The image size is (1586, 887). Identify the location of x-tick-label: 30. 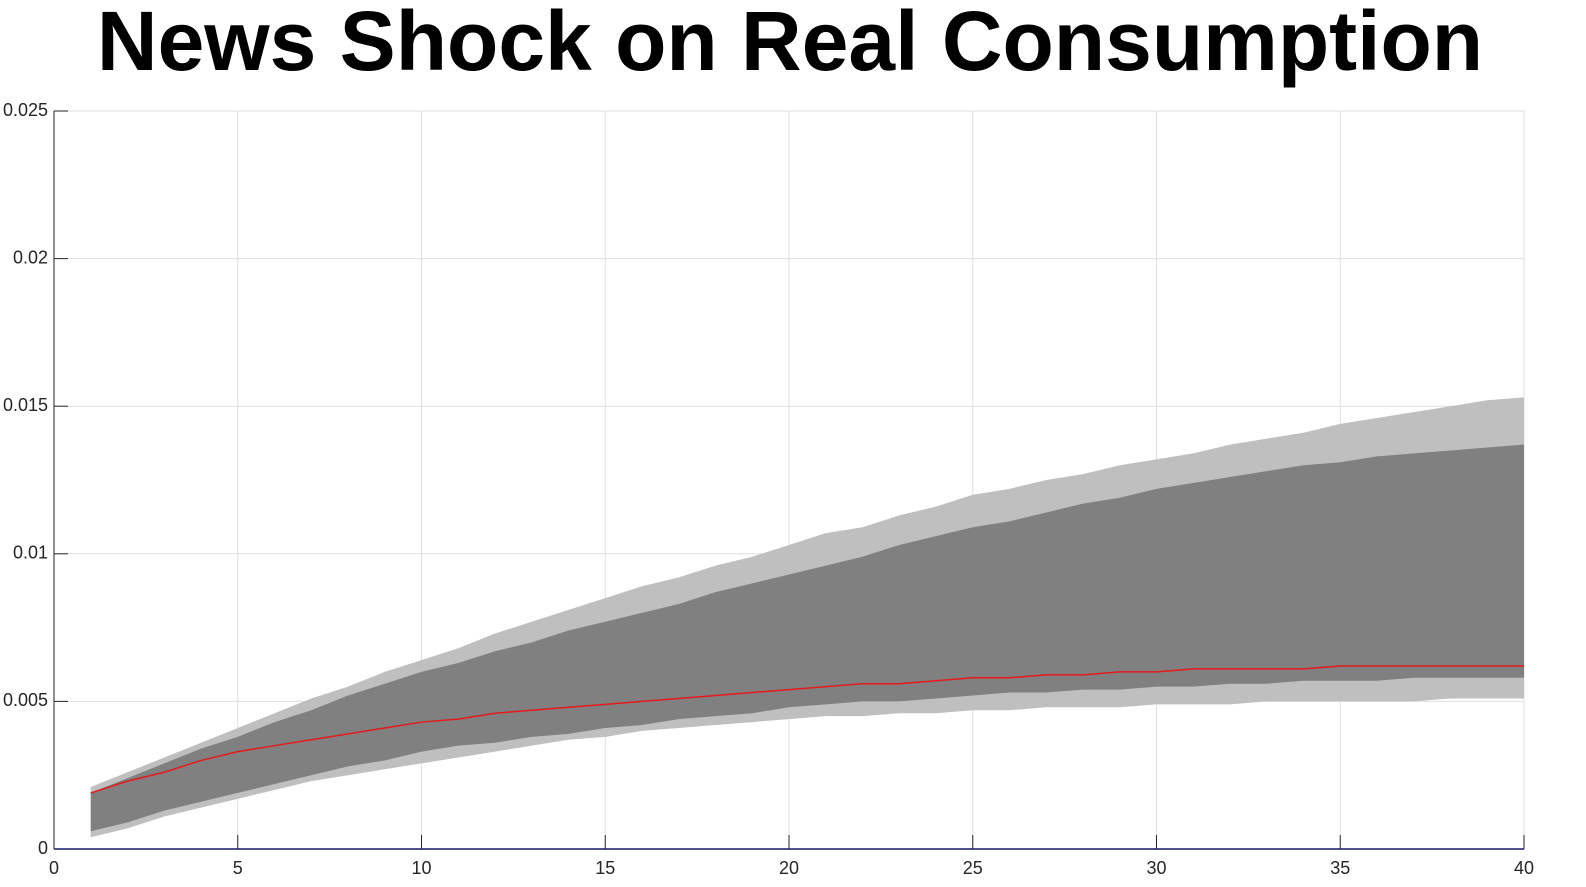
(1156, 868).